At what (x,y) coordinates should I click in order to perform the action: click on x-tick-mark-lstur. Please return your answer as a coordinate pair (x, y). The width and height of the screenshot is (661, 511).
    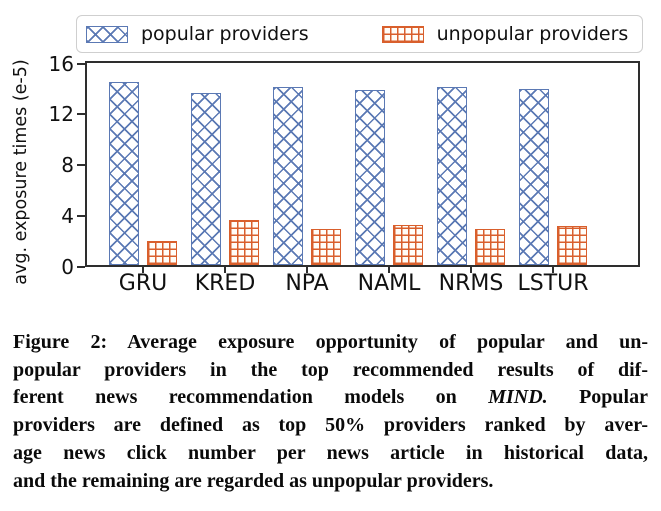
    Looking at the image, I should click on (553, 270).